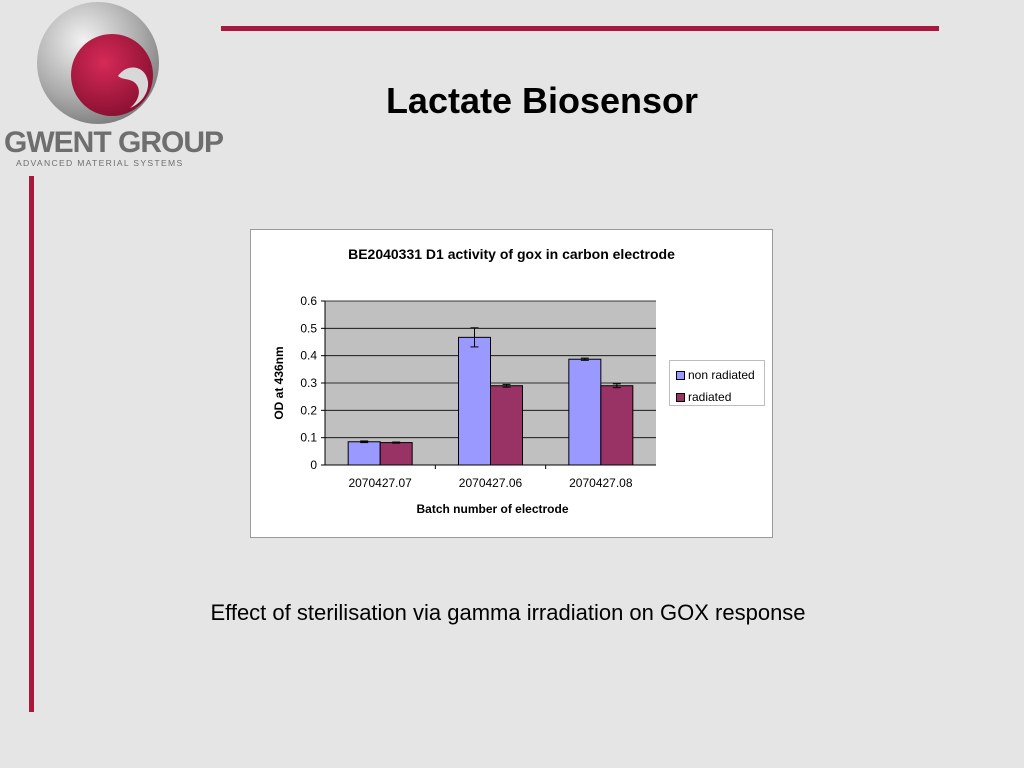  Describe the element at coordinates (680, 397) in the screenshot. I see `legend-swatch-radiated` at that location.